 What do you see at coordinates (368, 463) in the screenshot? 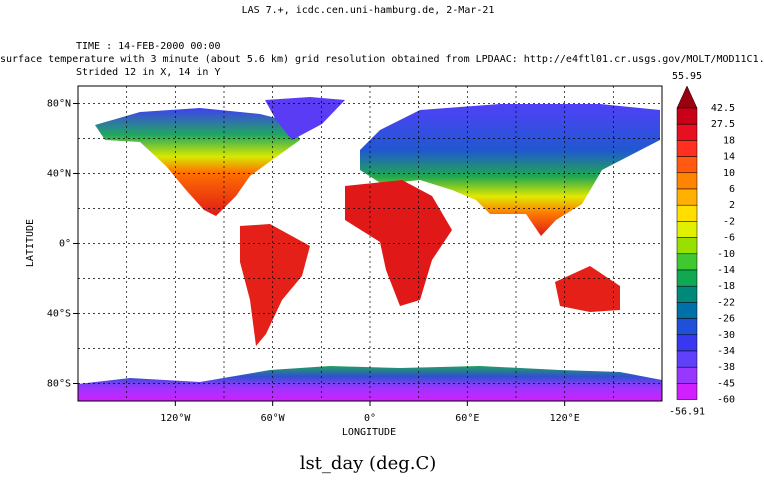
I see `variable-label: lst_day (deg.C)` at bounding box center [368, 463].